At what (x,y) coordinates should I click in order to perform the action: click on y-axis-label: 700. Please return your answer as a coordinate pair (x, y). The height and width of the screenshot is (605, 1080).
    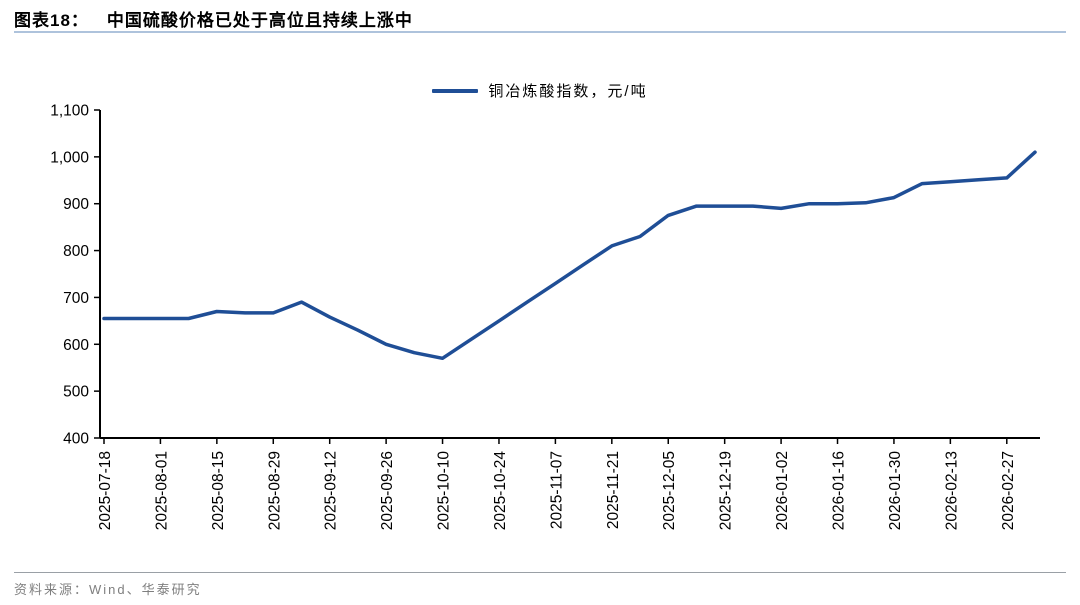
    Looking at the image, I should click on (76, 298).